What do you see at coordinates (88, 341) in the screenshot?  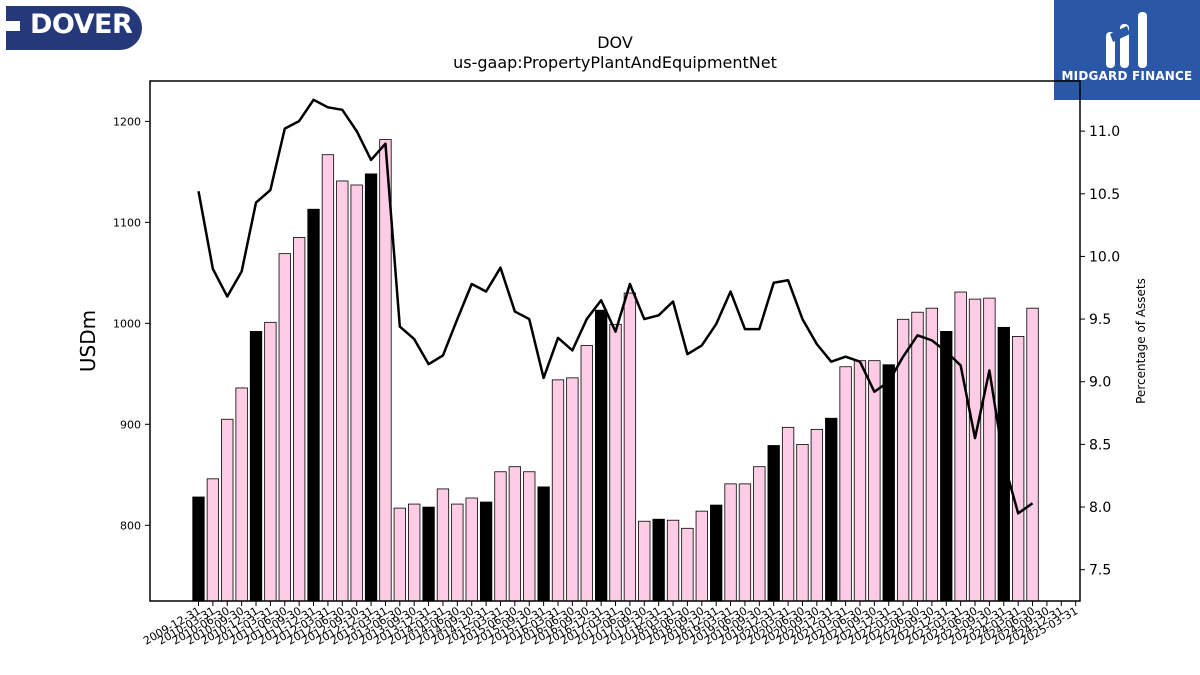 I see `y-axis-label: USDm` at bounding box center [88, 341].